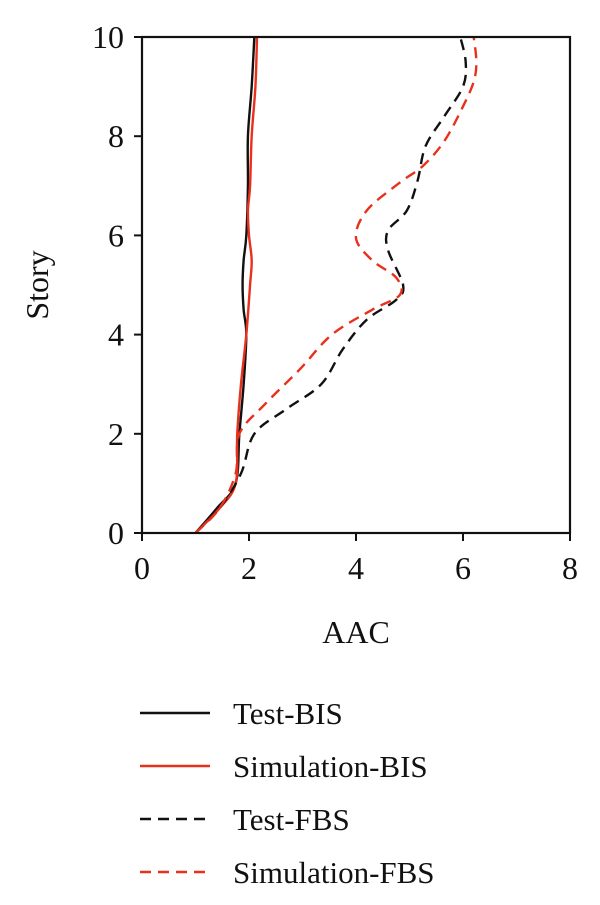 The image size is (600, 905). What do you see at coordinates (356, 568) in the screenshot?
I see `x-tick-label: 4` at bounding box center [356, 568].